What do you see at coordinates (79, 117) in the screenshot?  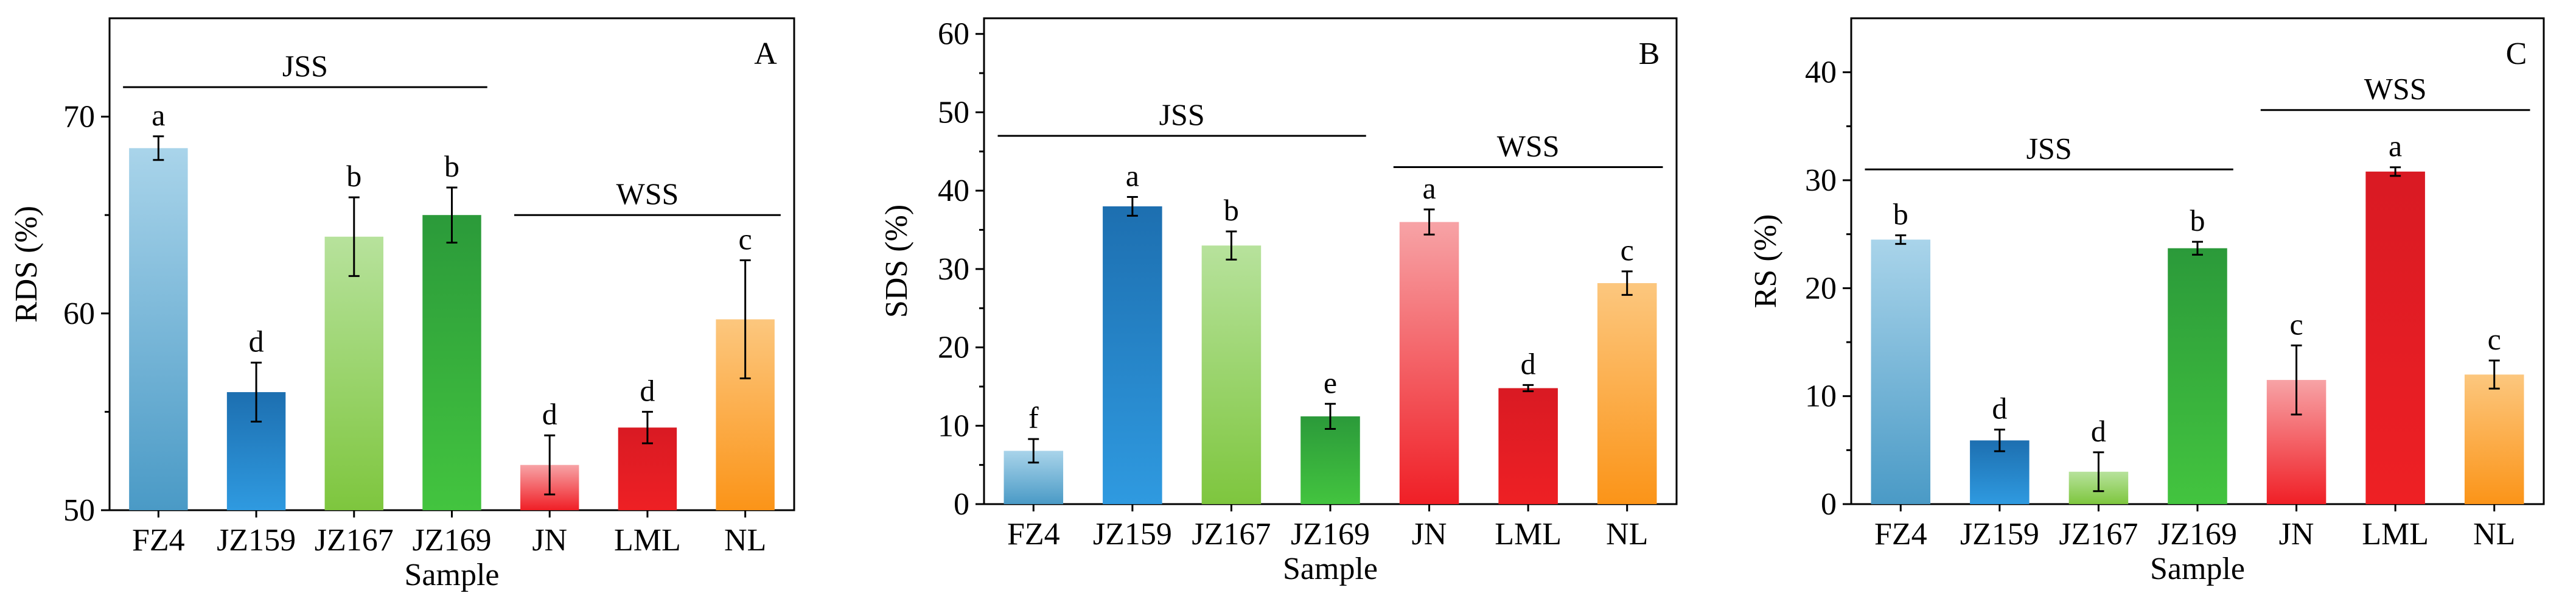 I see `y-tick-label: 70` at bounding box center [79, 117].